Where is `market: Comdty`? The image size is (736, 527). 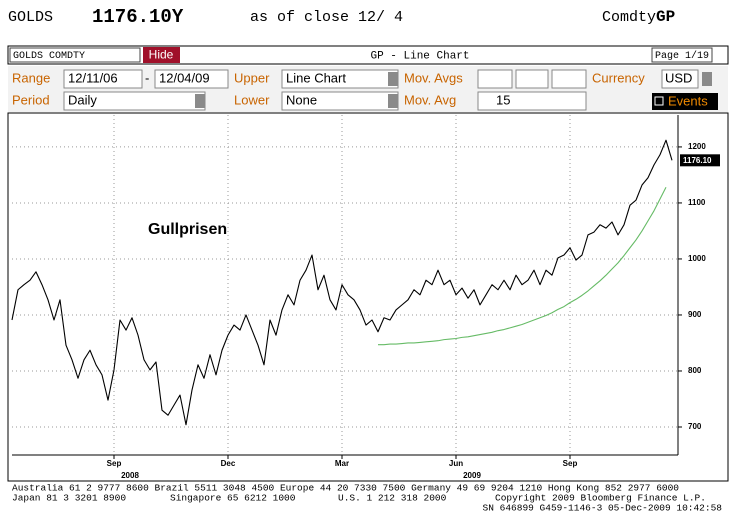 market: Comdty is located at coordinates (629, 17).